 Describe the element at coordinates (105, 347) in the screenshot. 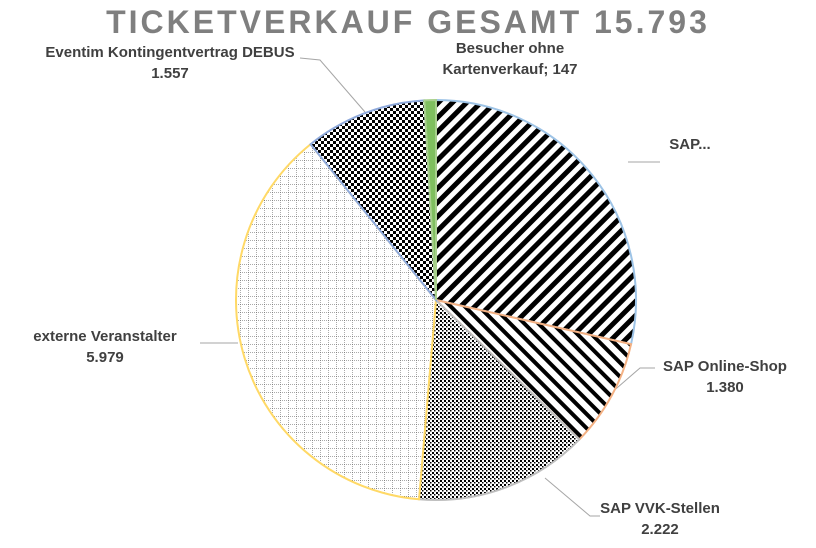

I see `data-label: externe Veranstalter 5.979` at that location.